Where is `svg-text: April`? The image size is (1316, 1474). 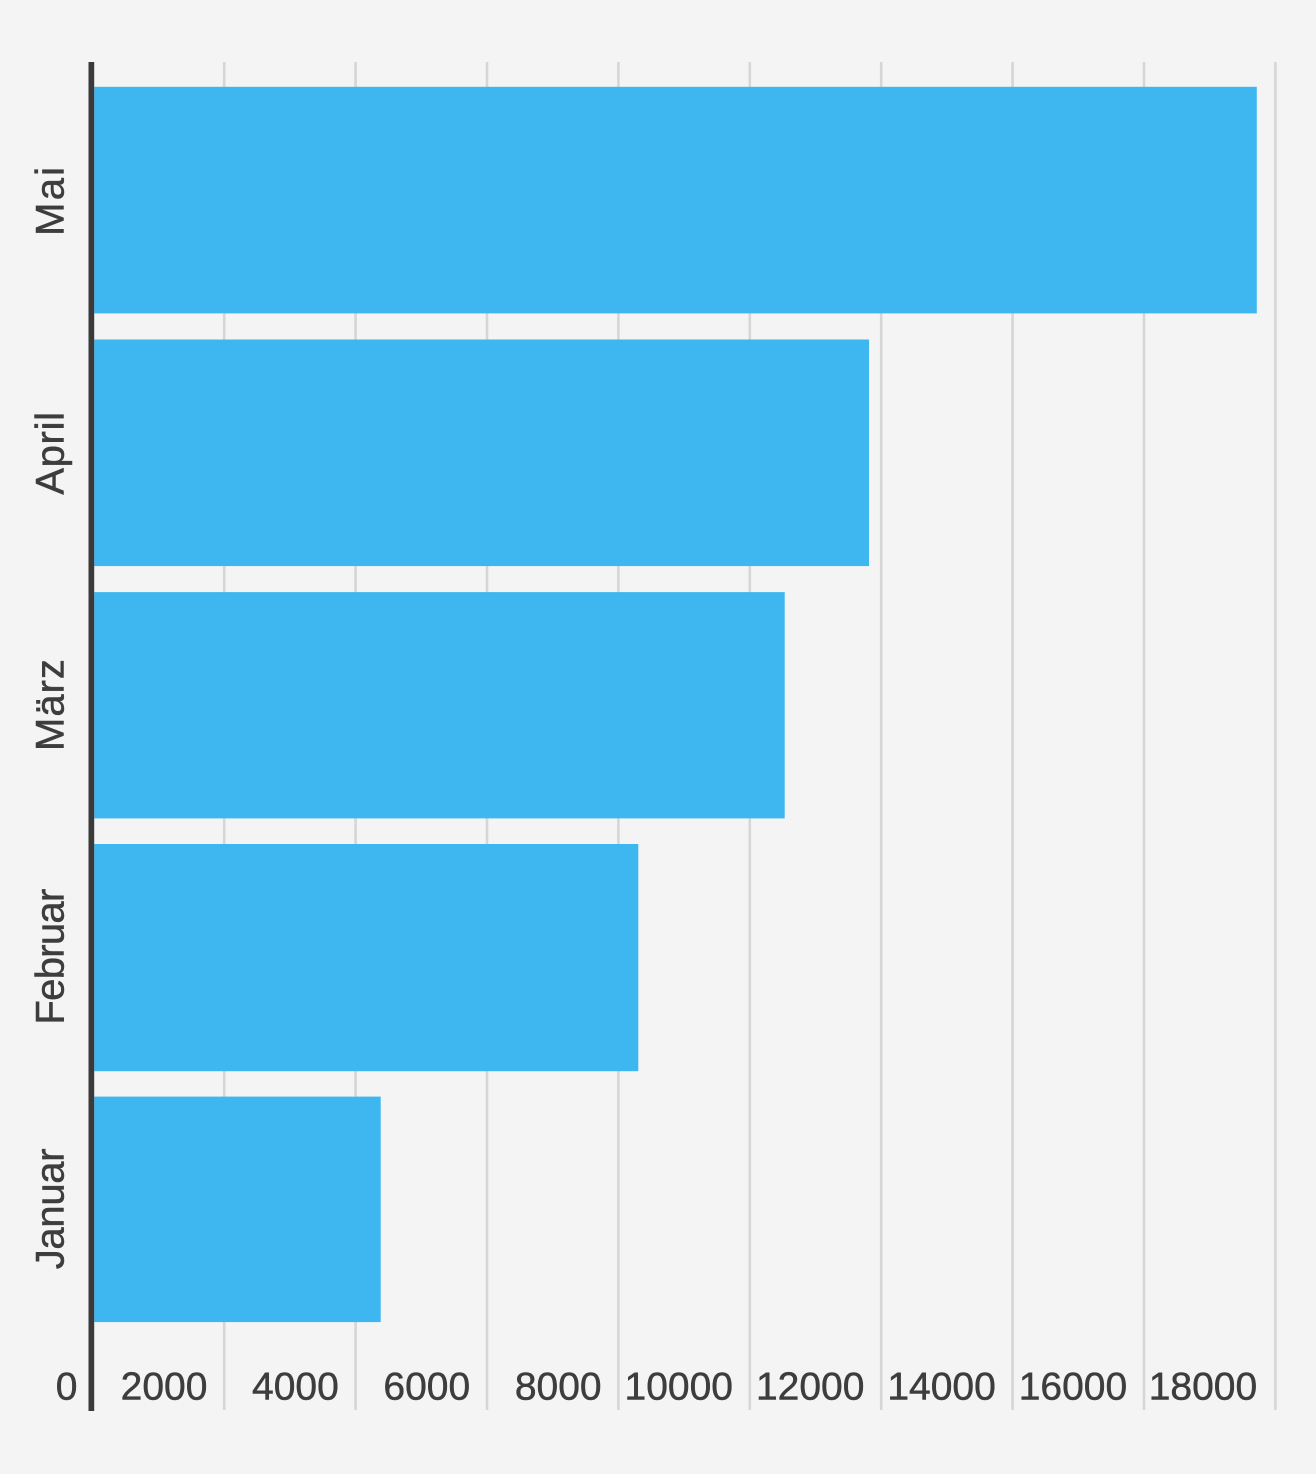
svg-text: April is located at coordinates (51, 453).